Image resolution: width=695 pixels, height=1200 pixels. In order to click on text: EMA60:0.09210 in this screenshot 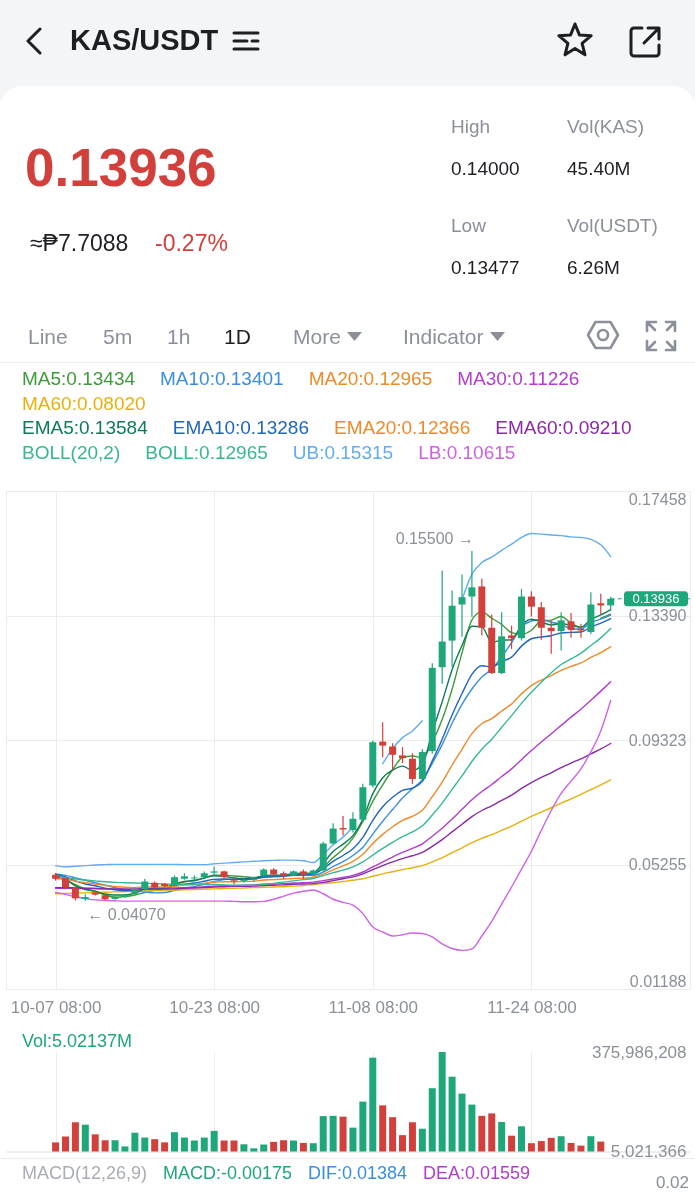, I will do `click(563, 428)`.